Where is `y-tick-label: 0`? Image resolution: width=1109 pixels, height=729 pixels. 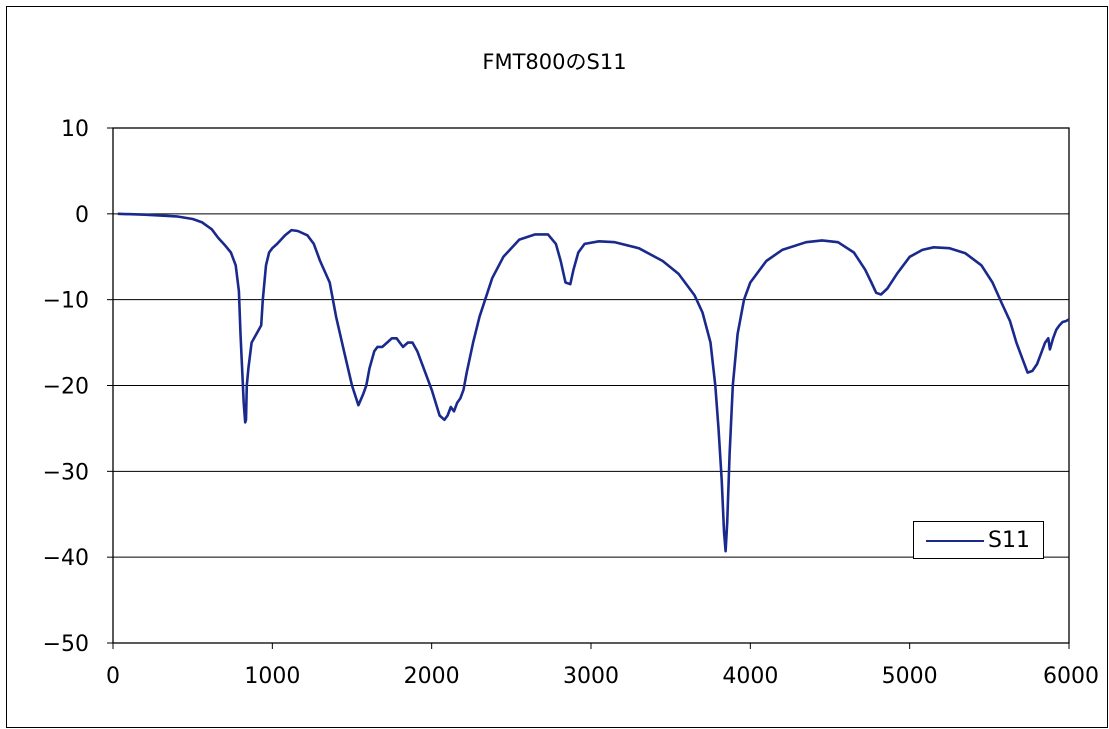
y-tick-label: 0 is located at coordinates (82, 215).